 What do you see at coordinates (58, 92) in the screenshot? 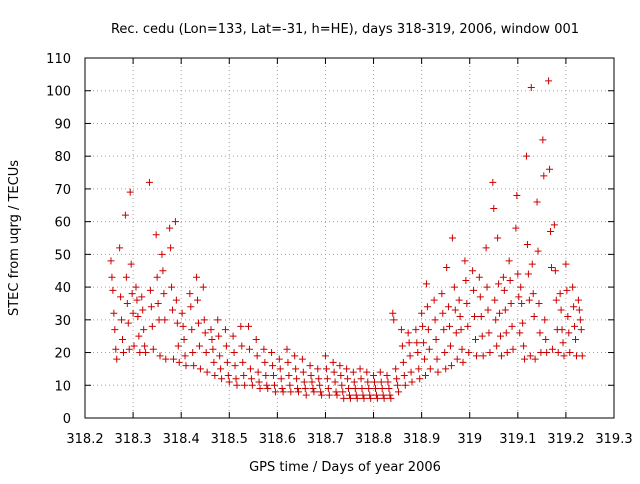
I see `y-tick-label: 100` at bounding box center [58, 92].